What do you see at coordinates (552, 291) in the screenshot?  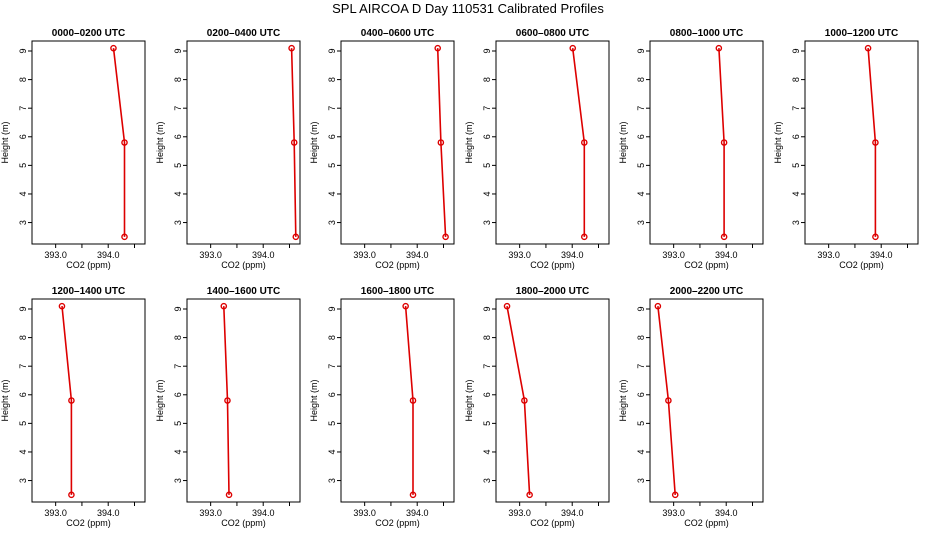 I see `panel-title: 1800–2000 UTC` at bounding box center [552, 291].